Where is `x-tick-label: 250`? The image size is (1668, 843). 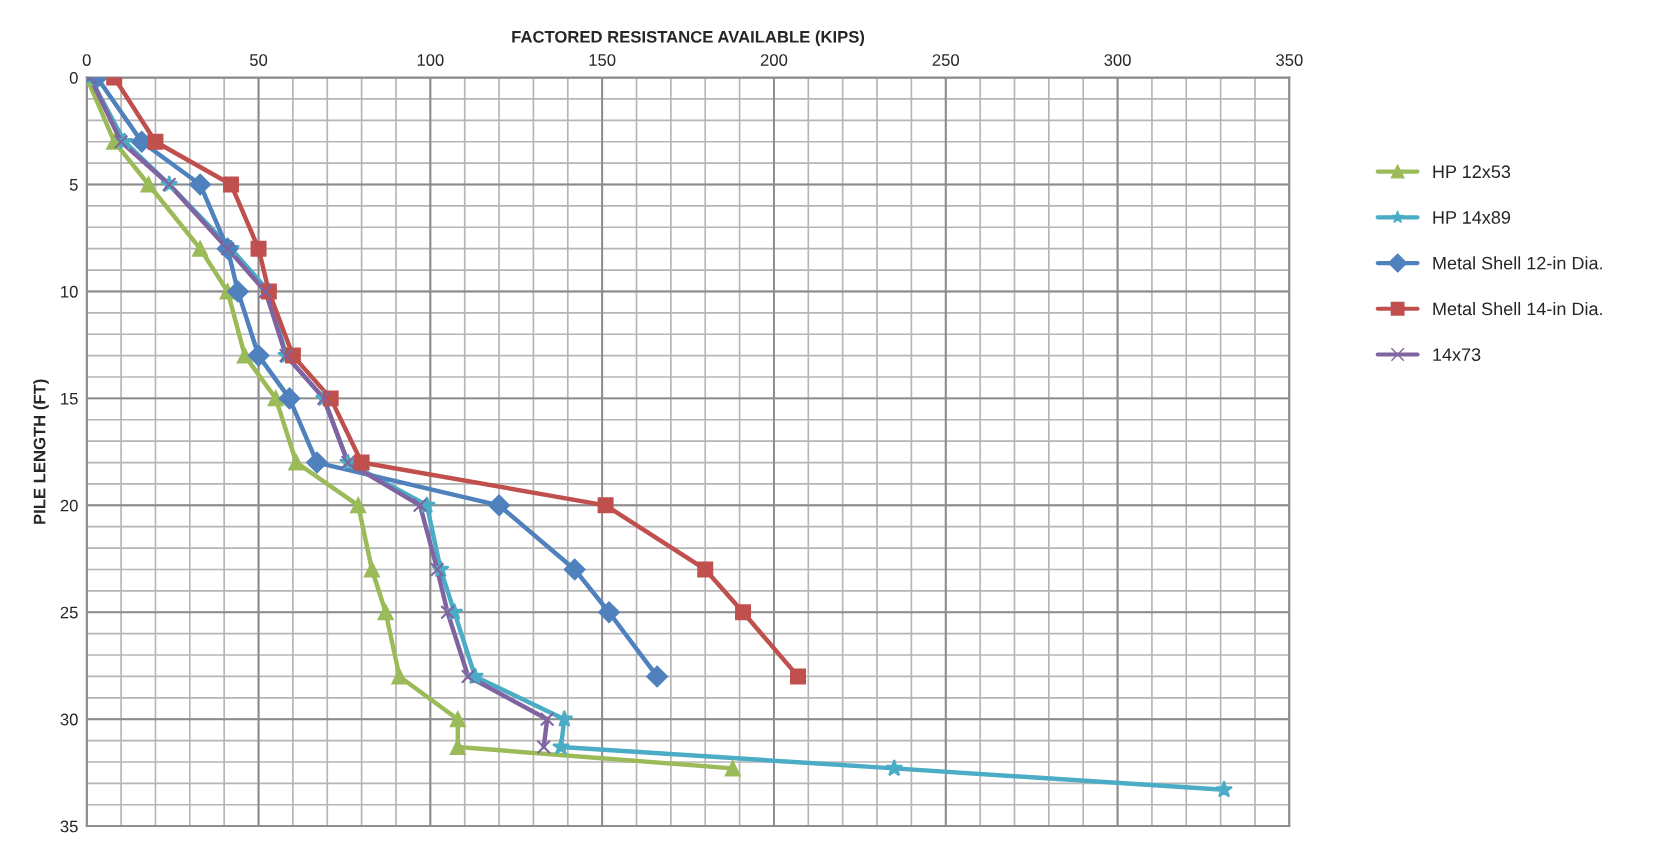 x-tick-label: 250 is located at coordinates (946, 60).